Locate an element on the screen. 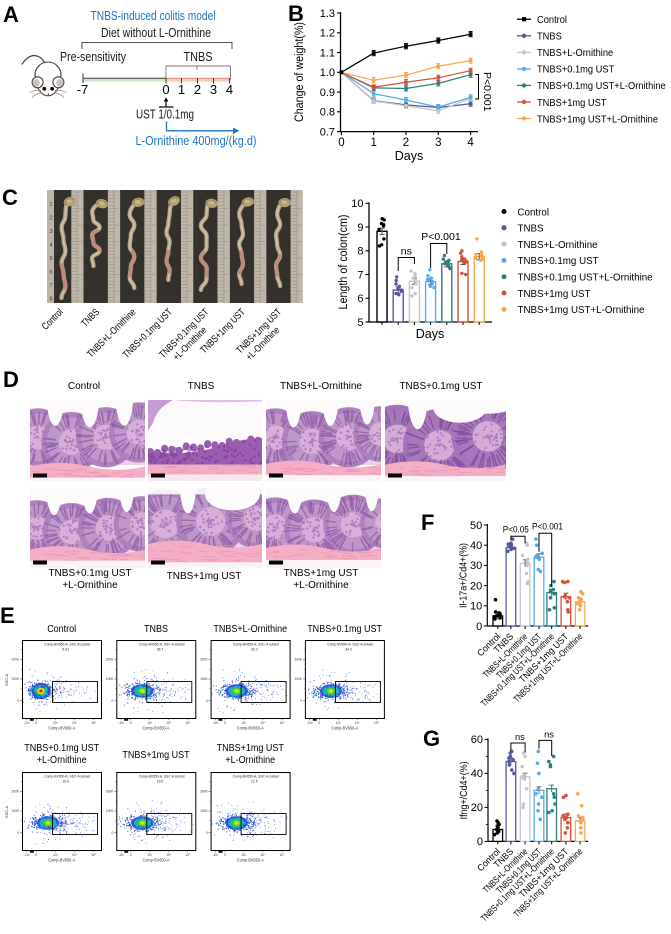 The width and height of the screenshot is (671, 934). svg-text: Il-17a+/Cd4+(%) is located at coordinates (463, 575).